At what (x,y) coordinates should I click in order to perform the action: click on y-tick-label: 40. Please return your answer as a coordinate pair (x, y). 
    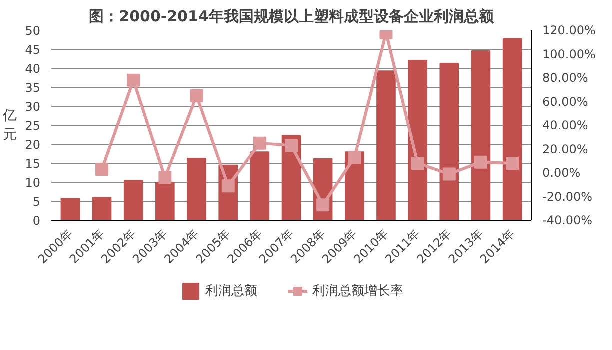
    Looking at the image, I should click on (33, 69).